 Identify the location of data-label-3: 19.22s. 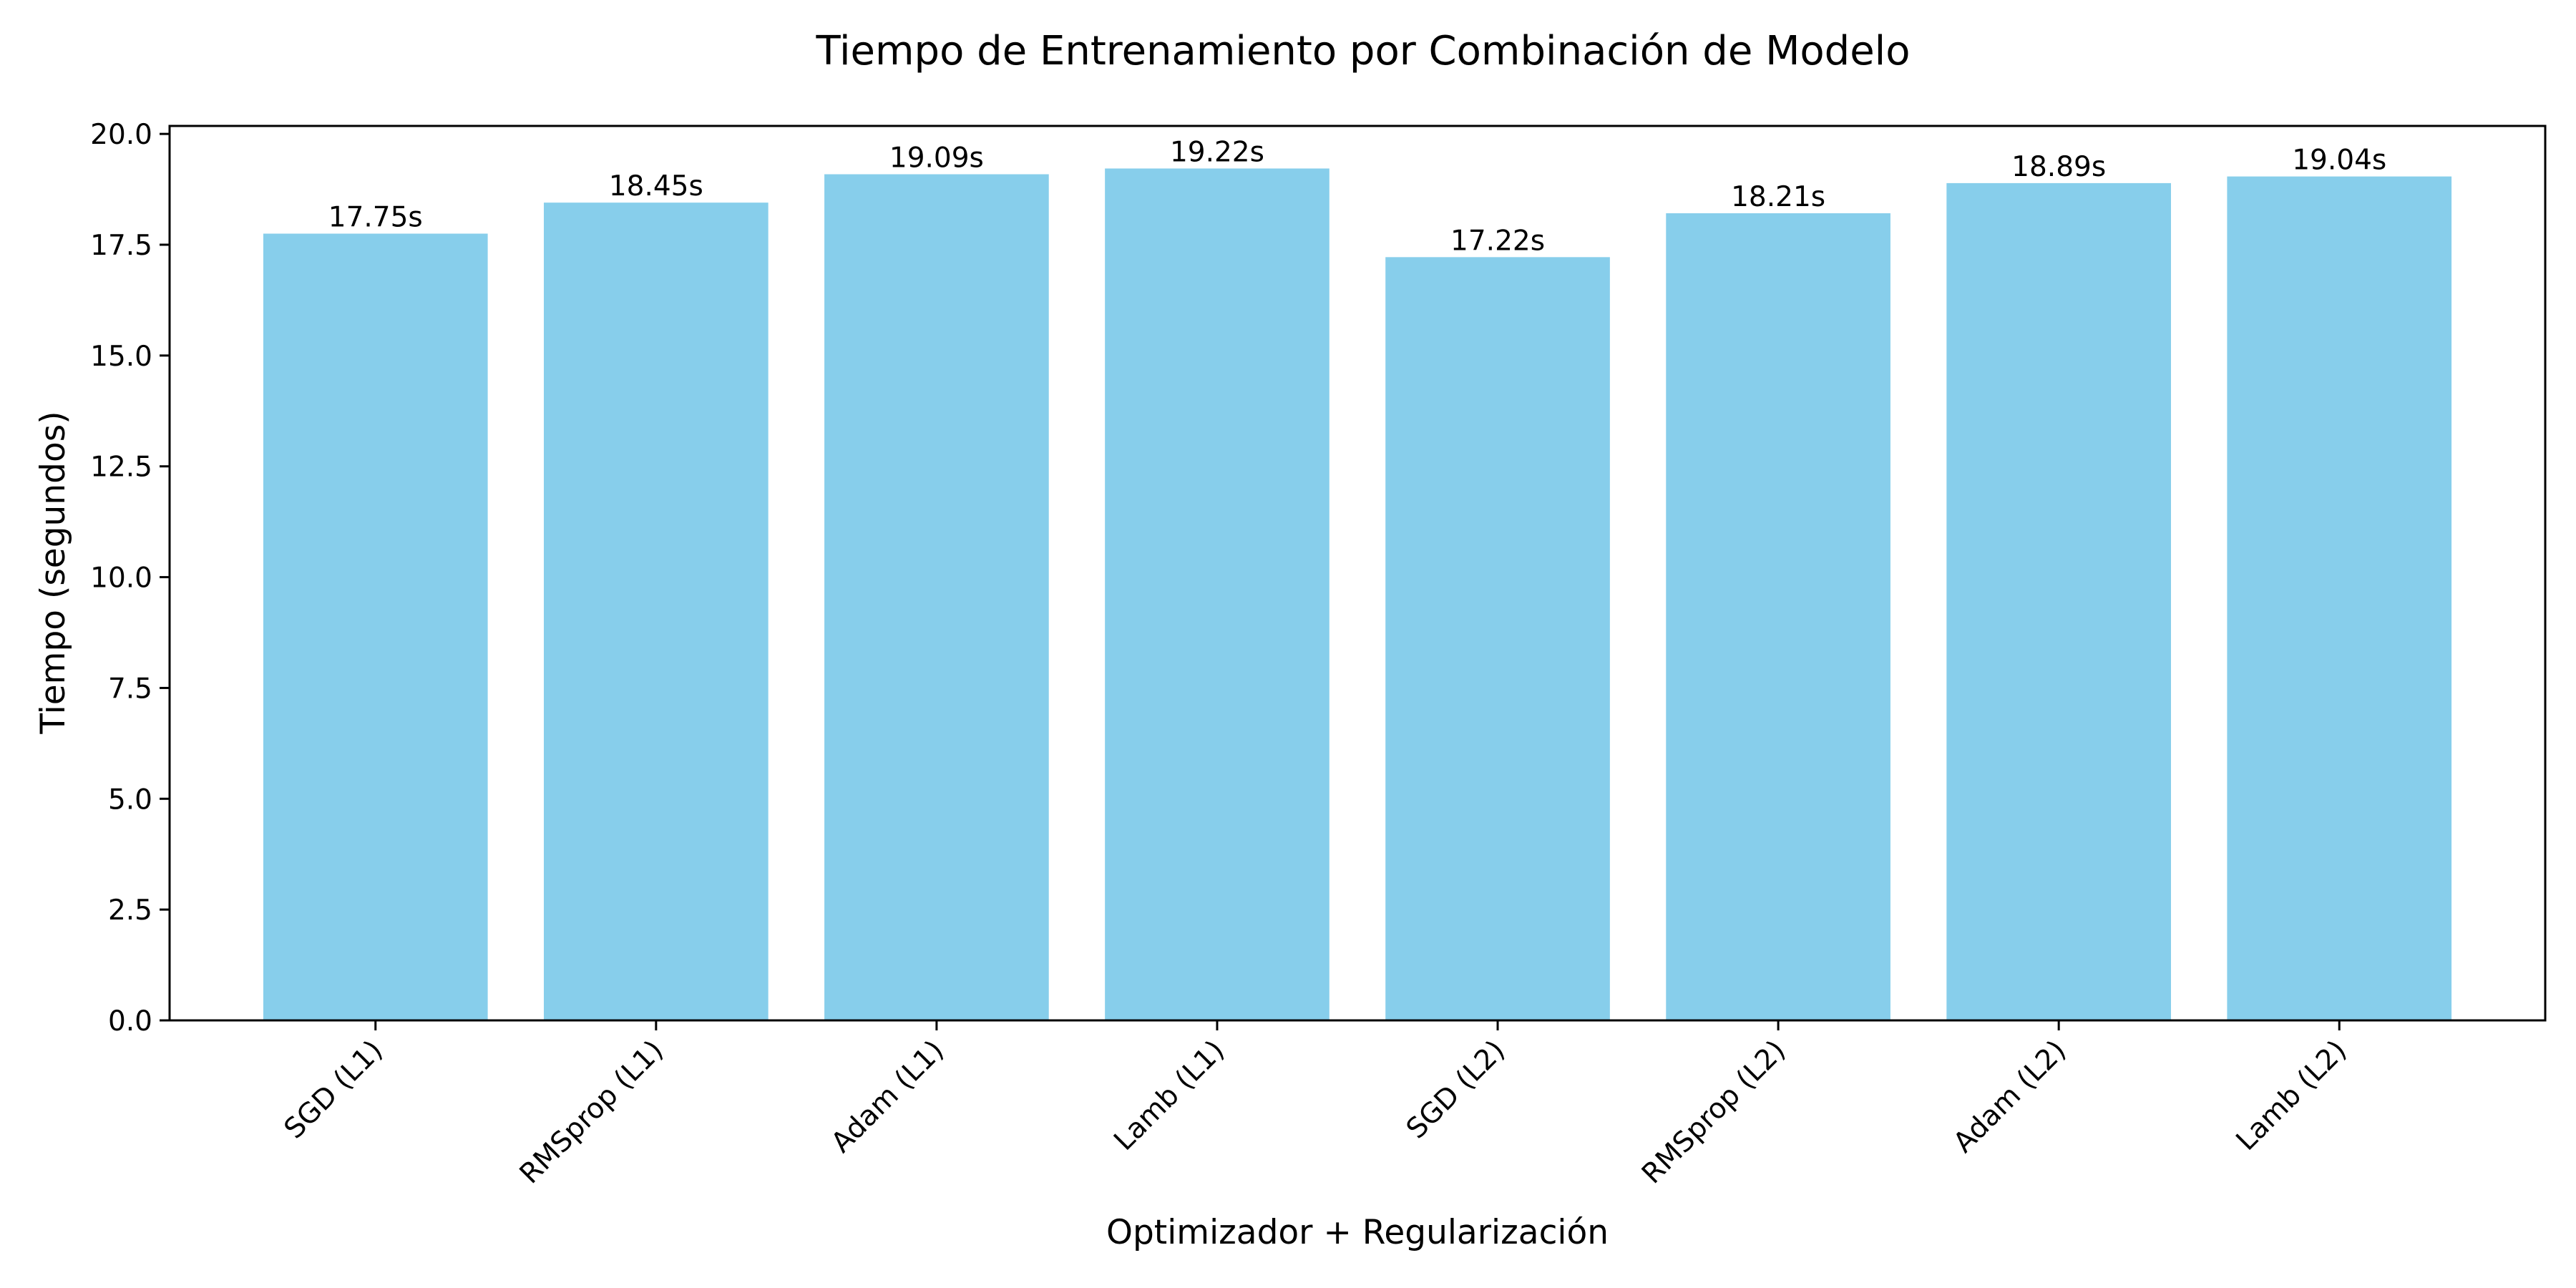
(1217, 152).